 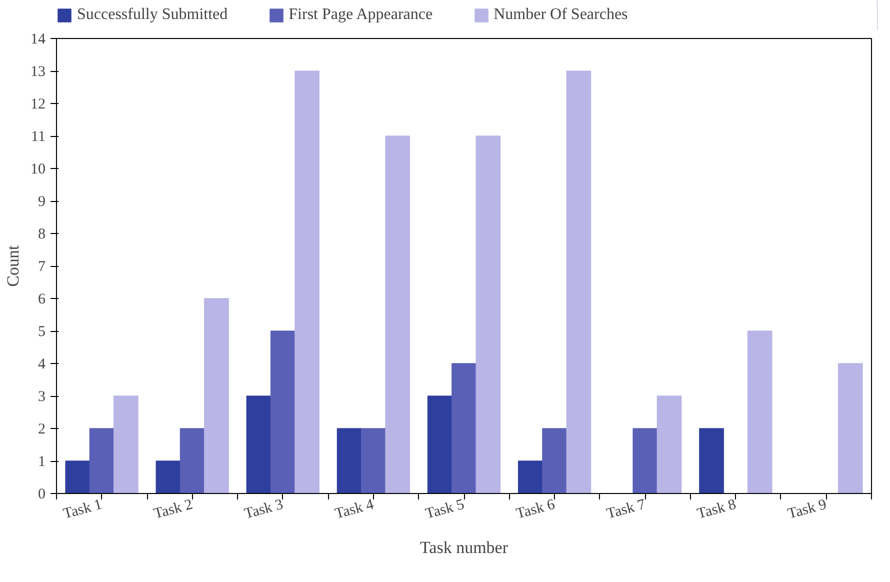 What do you see at coordinates (152, 15) in the screenshot?
I see `legend-label: Successfully Submitted` at bounding box center [152, 15].